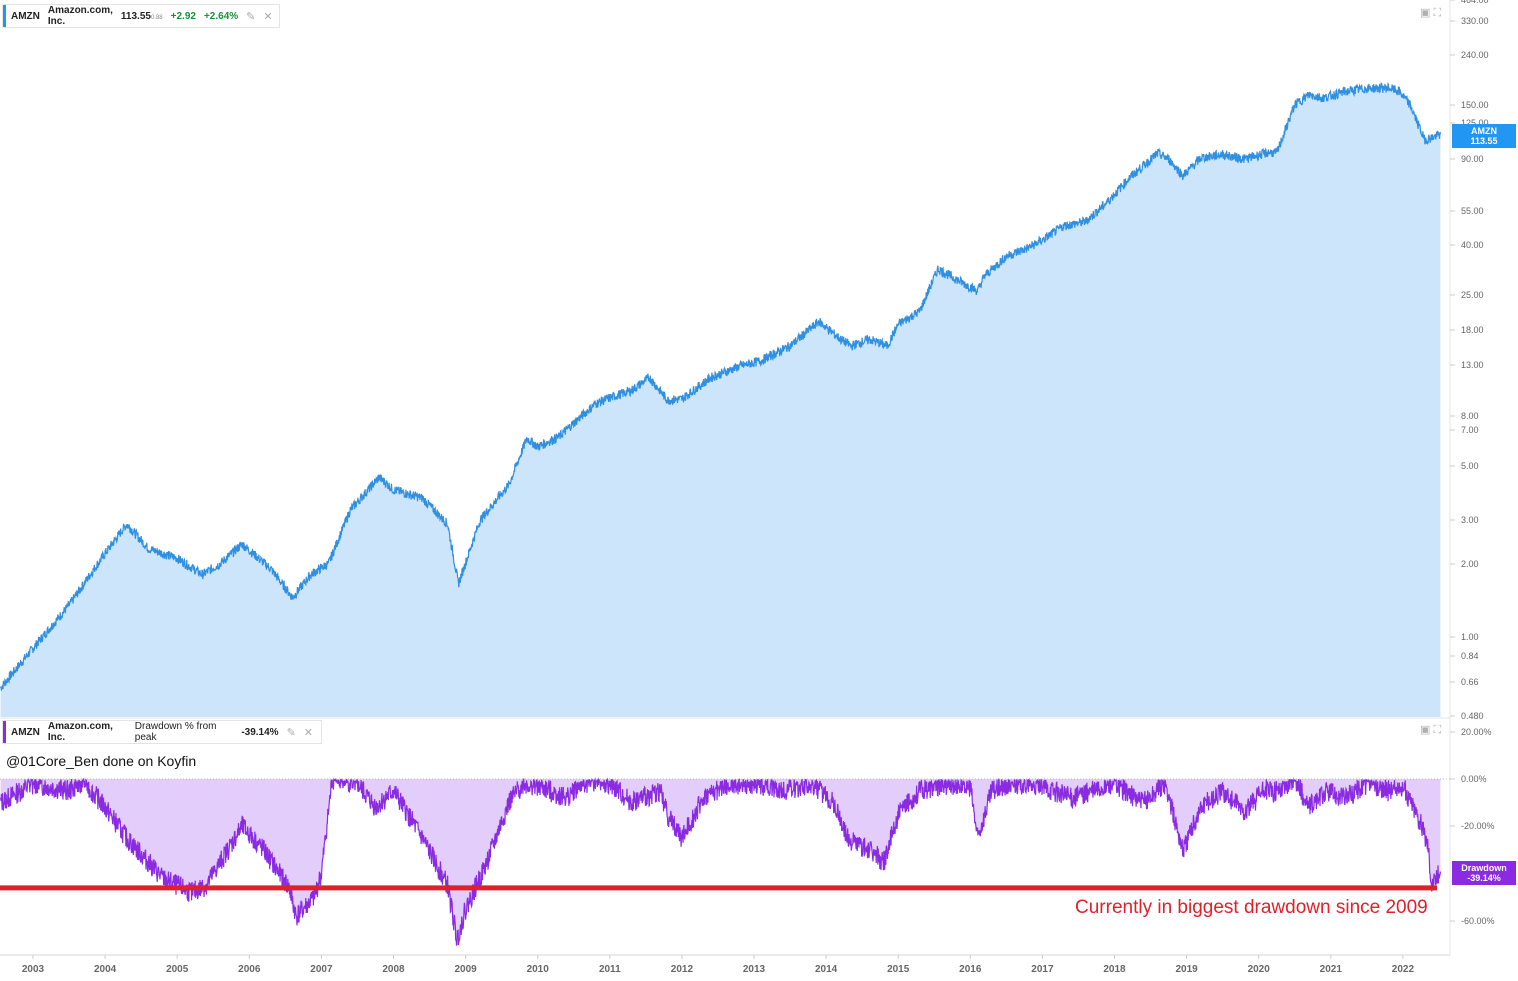 The image size is (1518, 981). Describe the element at coordinates (1475, 105) in the screenshot. I see `price-y-tick-label: 150.00` at that location.